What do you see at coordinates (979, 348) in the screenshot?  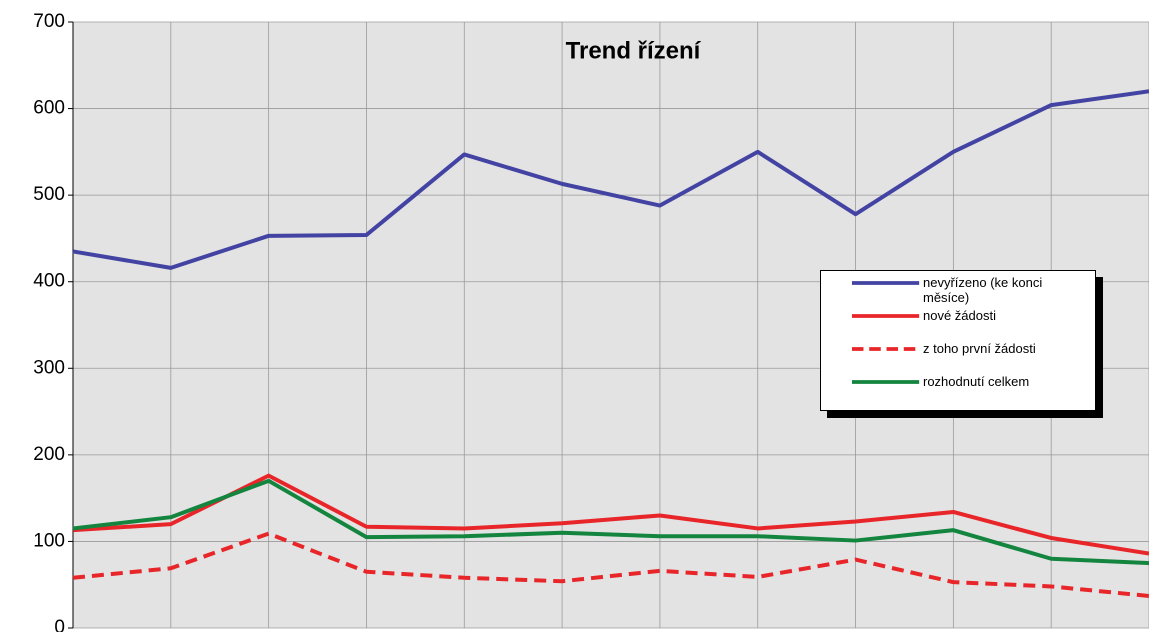 I see `legend-label: z toho první žádosti` at bounding box center [979, 348].